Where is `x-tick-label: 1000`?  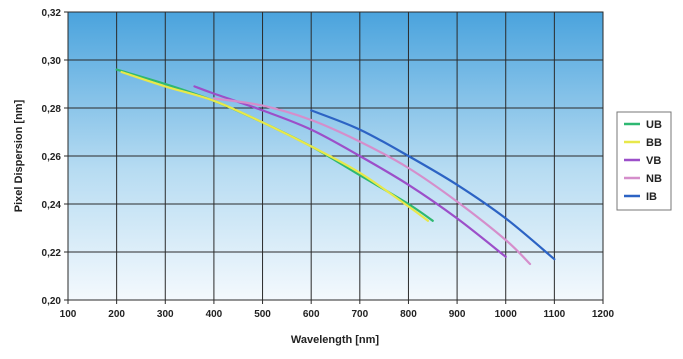
x-tick-label: 1000 is located at coordinates (506, 314).